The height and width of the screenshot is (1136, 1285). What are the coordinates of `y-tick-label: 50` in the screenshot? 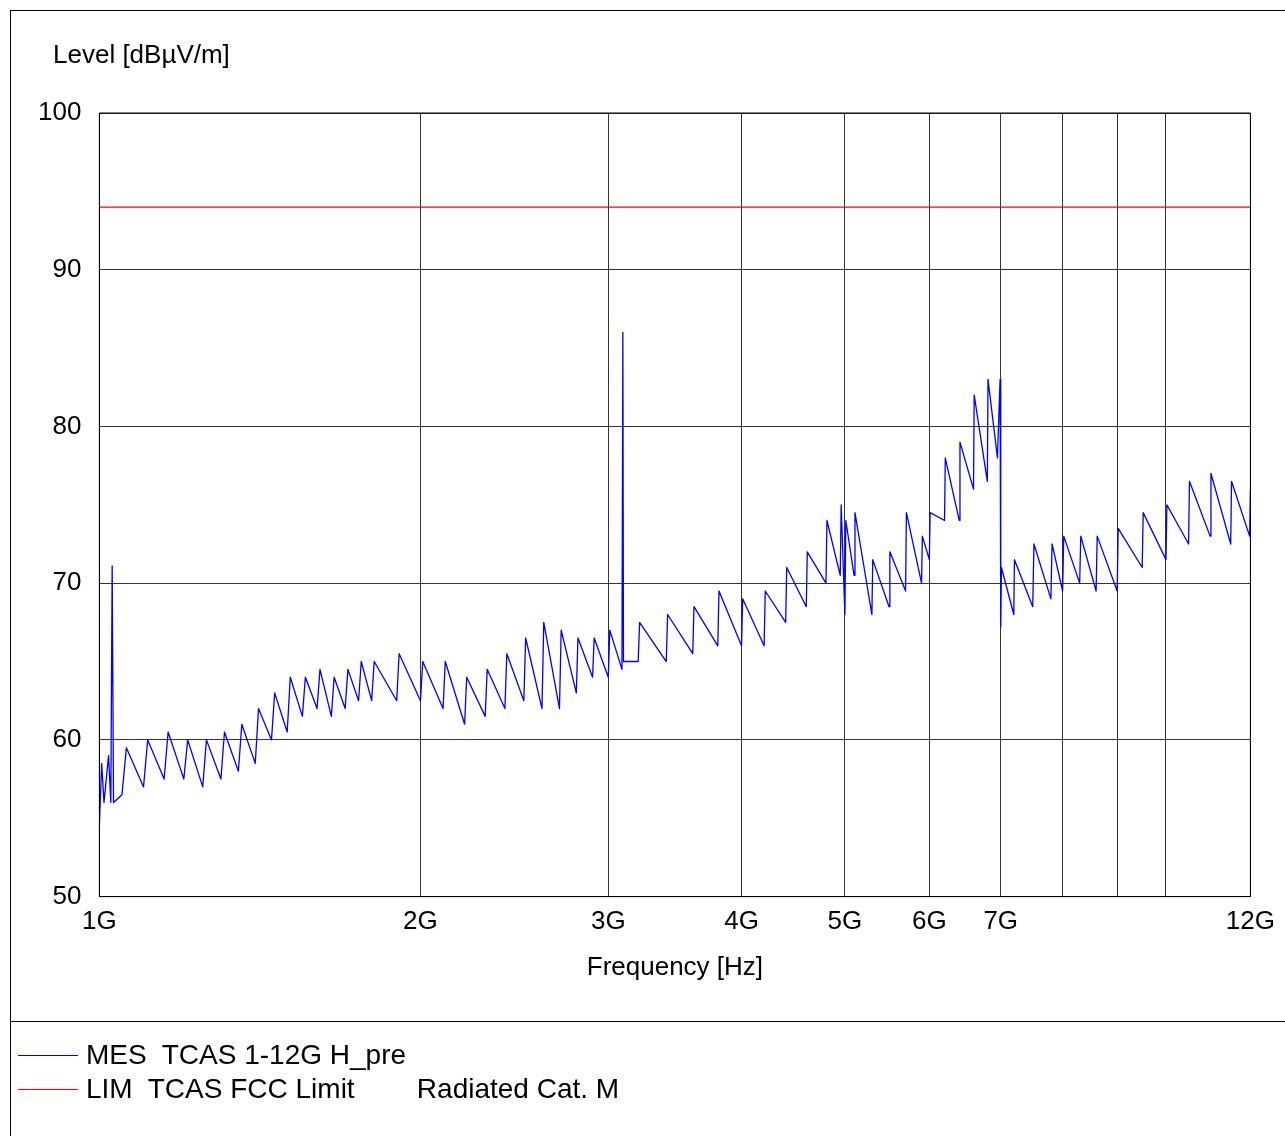 It's located at (67, 894).